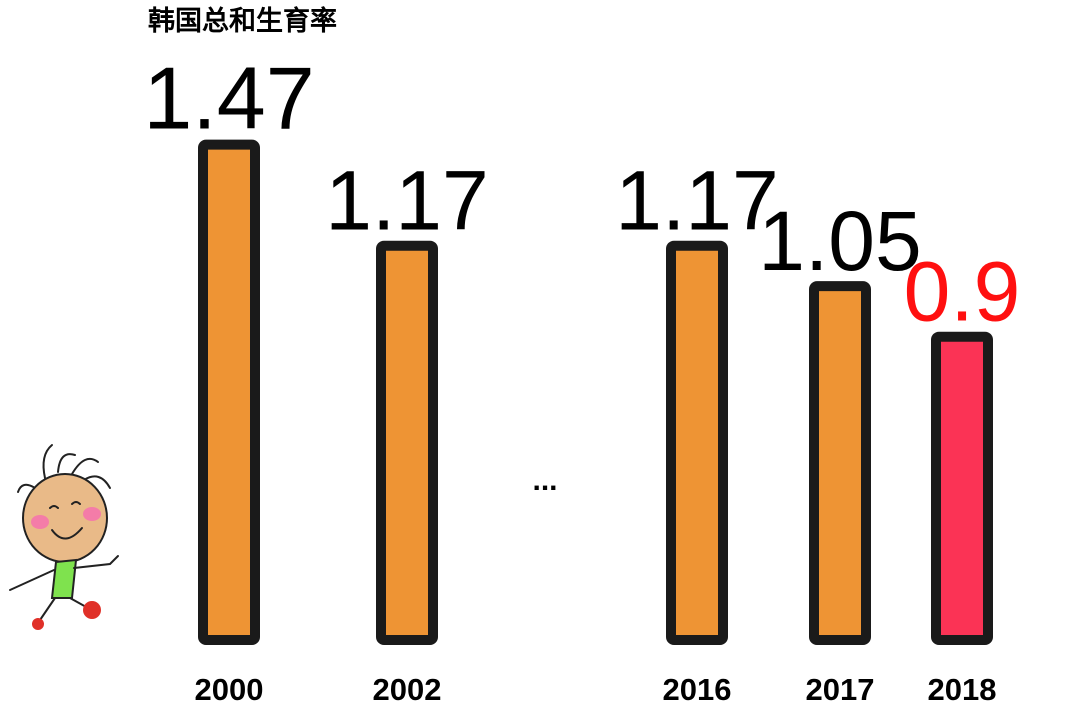 This screenshot has height=709, width=1080. Describe the element at coordinates (962, 689) in the screenshot. I see `x-tick-2018: 2018` at that location.